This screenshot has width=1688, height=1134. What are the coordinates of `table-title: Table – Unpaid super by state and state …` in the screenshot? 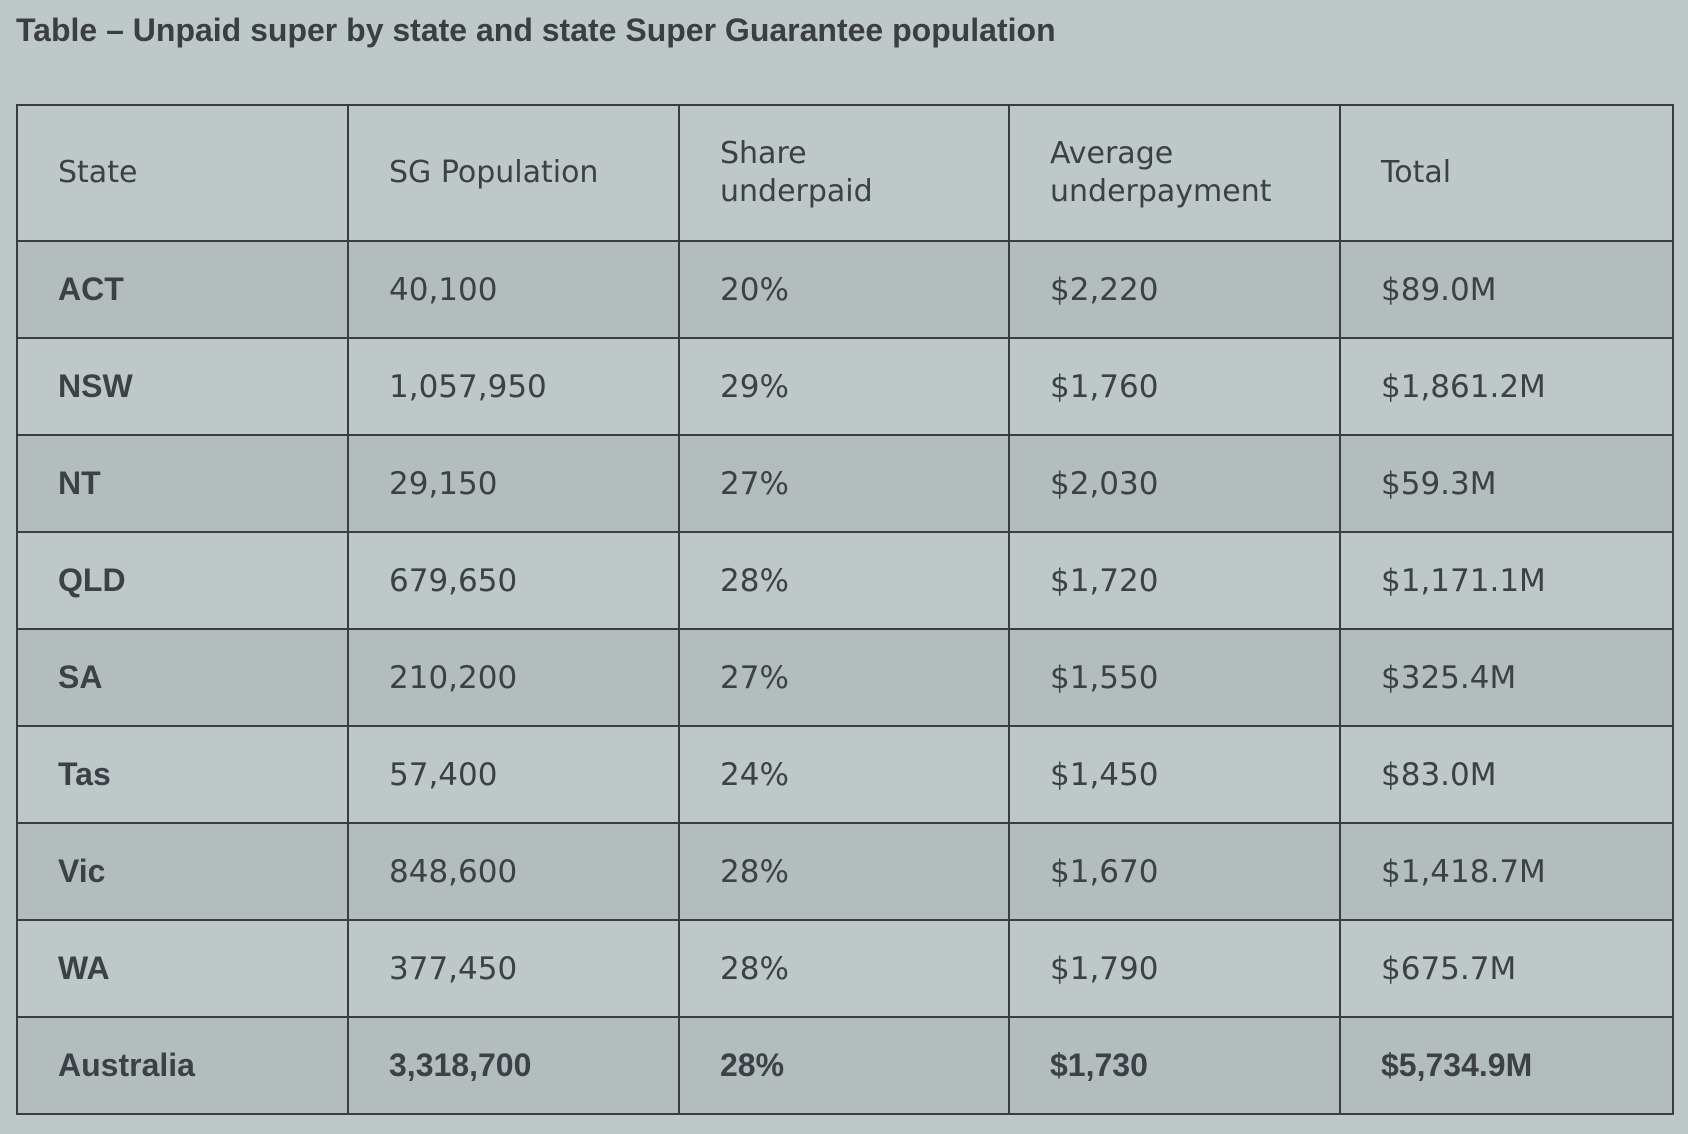 It's located at (536, 30).